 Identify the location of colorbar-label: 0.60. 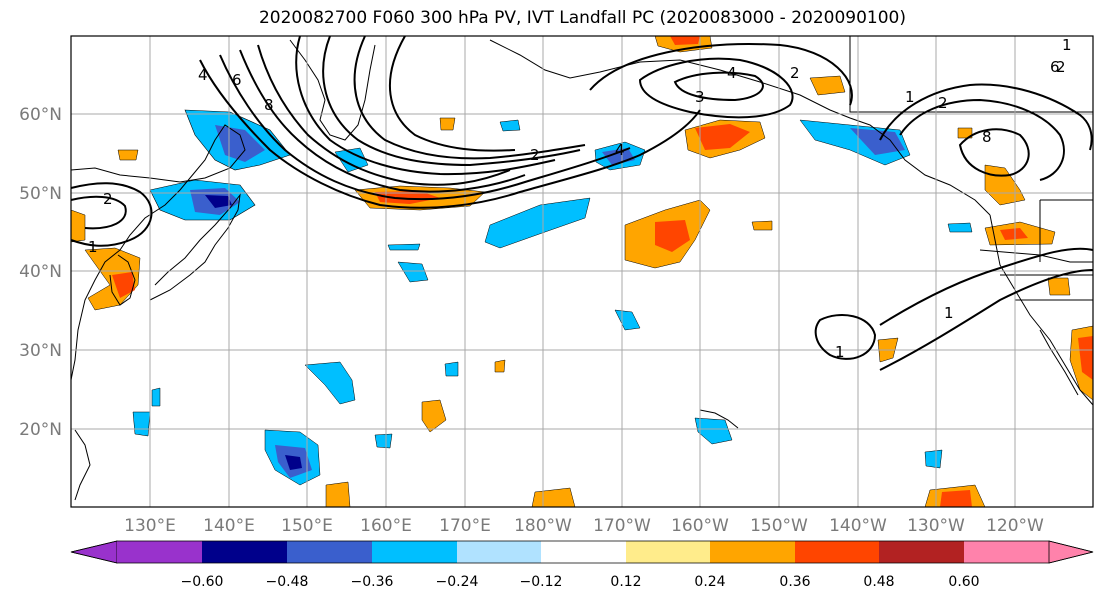
(963, 582).